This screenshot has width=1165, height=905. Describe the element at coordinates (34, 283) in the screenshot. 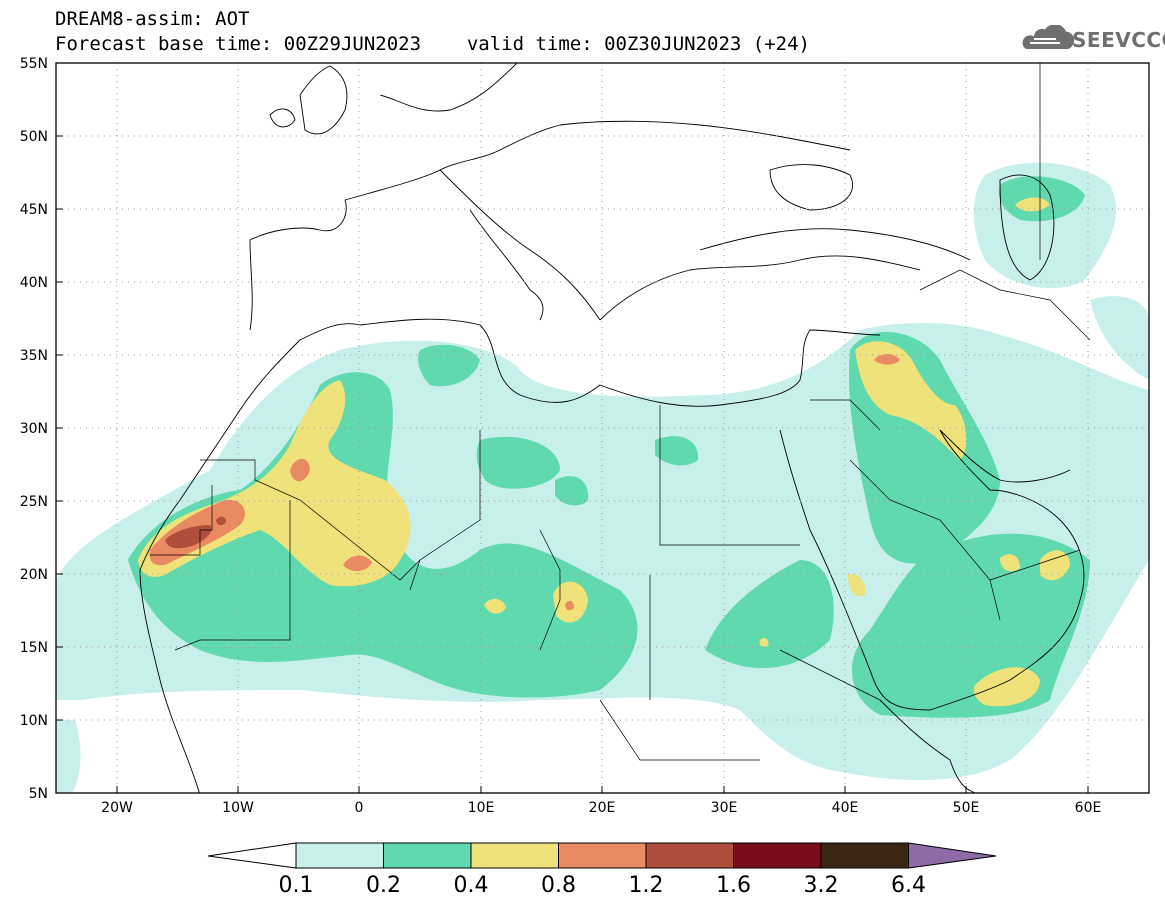

I see `lat-label: 40N` at that location.